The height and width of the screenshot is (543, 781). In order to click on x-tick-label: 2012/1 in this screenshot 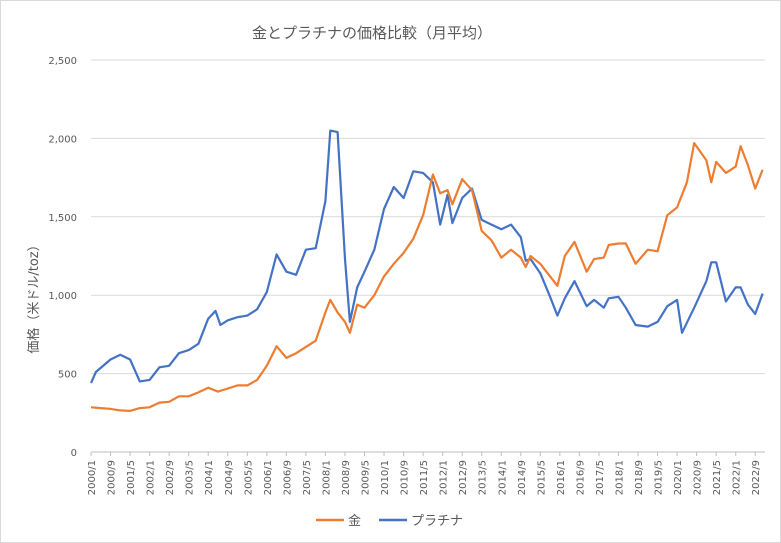, I will do `click(444, 477)`.